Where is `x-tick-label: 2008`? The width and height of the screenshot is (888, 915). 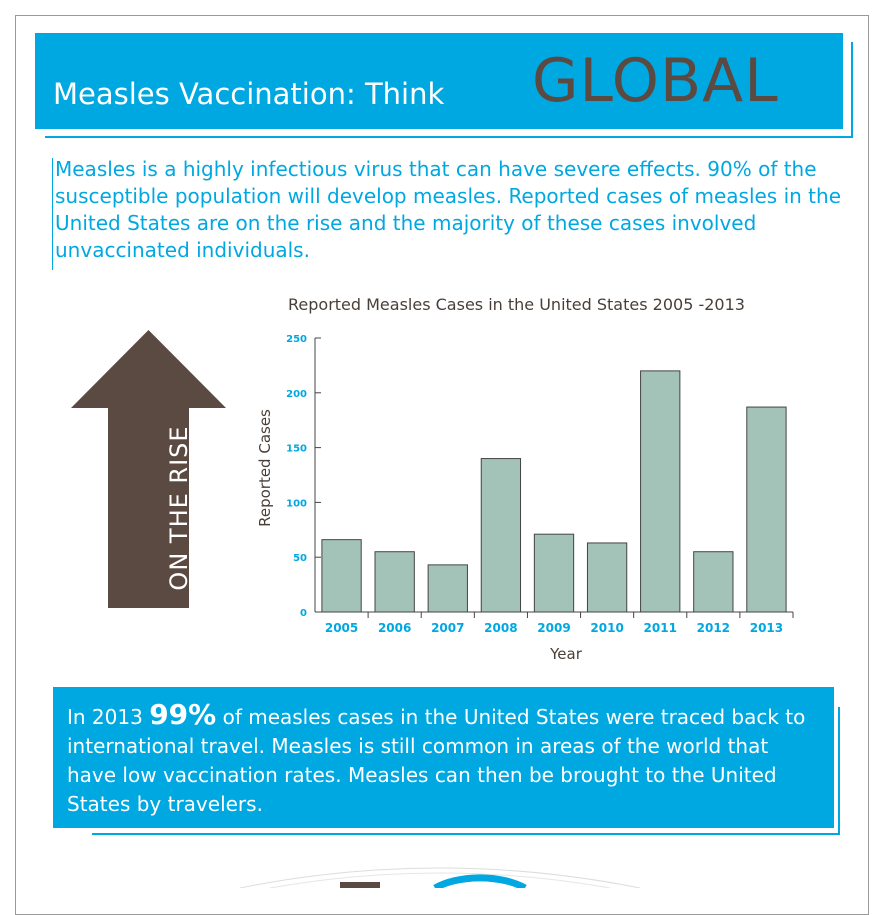
x-tick-label: 2008 is located at coordinates (500, 628).